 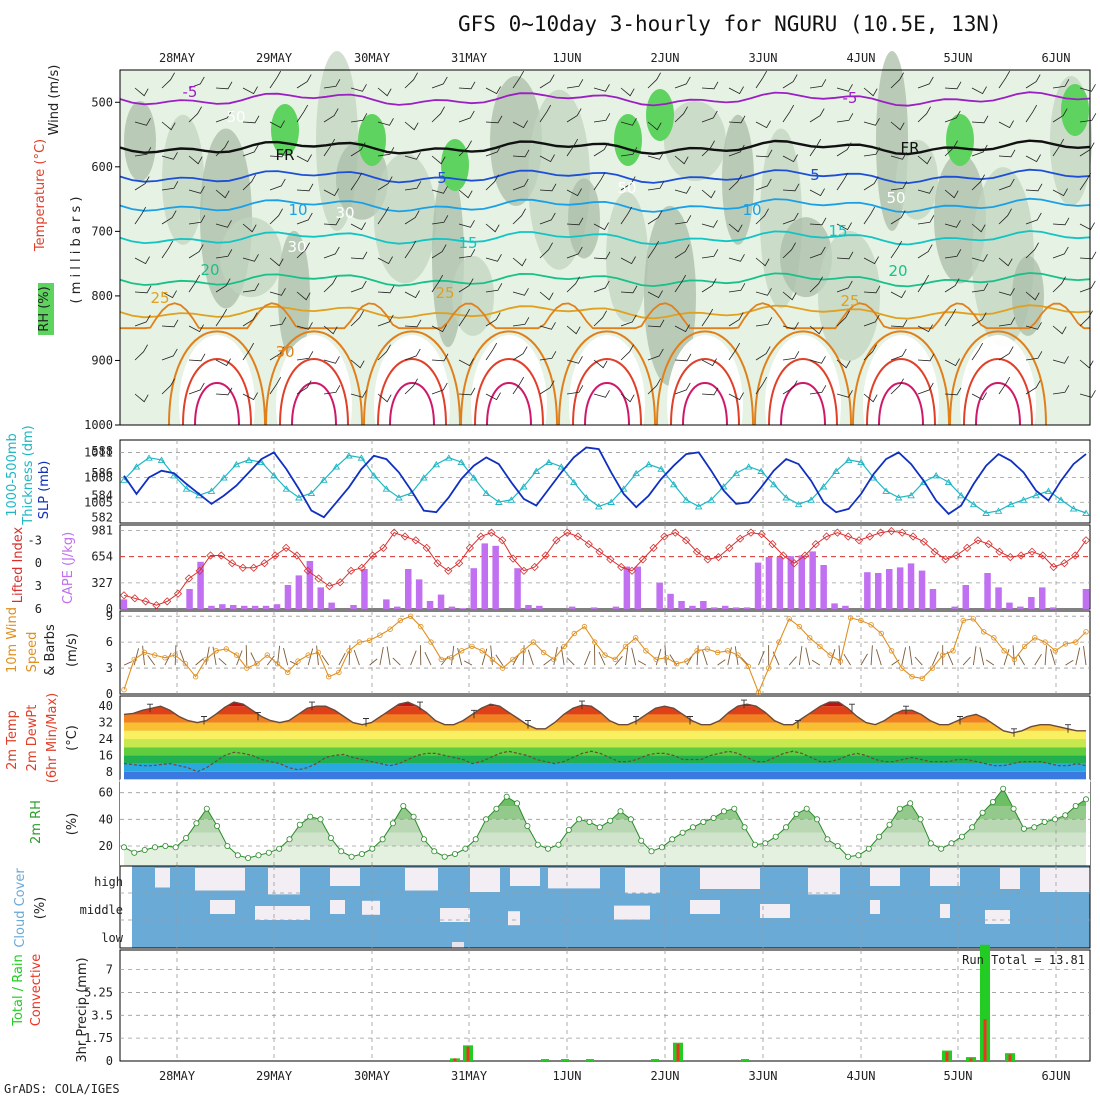 I want to click on warm-layer-shading, so click(x=607, y=405).